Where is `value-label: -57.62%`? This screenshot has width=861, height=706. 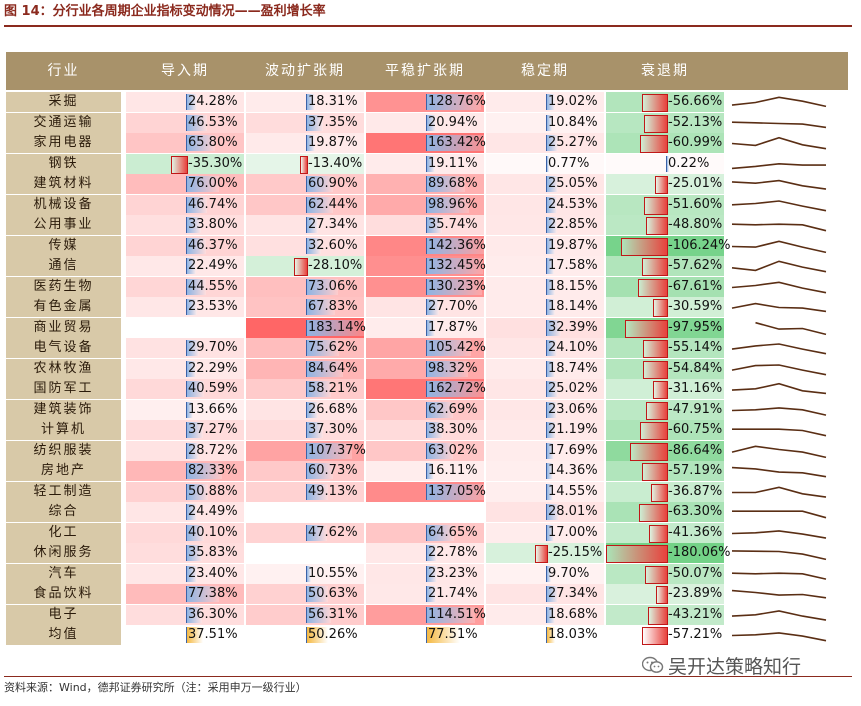 value-label: -57.62% is located at coordinates (695, 265).